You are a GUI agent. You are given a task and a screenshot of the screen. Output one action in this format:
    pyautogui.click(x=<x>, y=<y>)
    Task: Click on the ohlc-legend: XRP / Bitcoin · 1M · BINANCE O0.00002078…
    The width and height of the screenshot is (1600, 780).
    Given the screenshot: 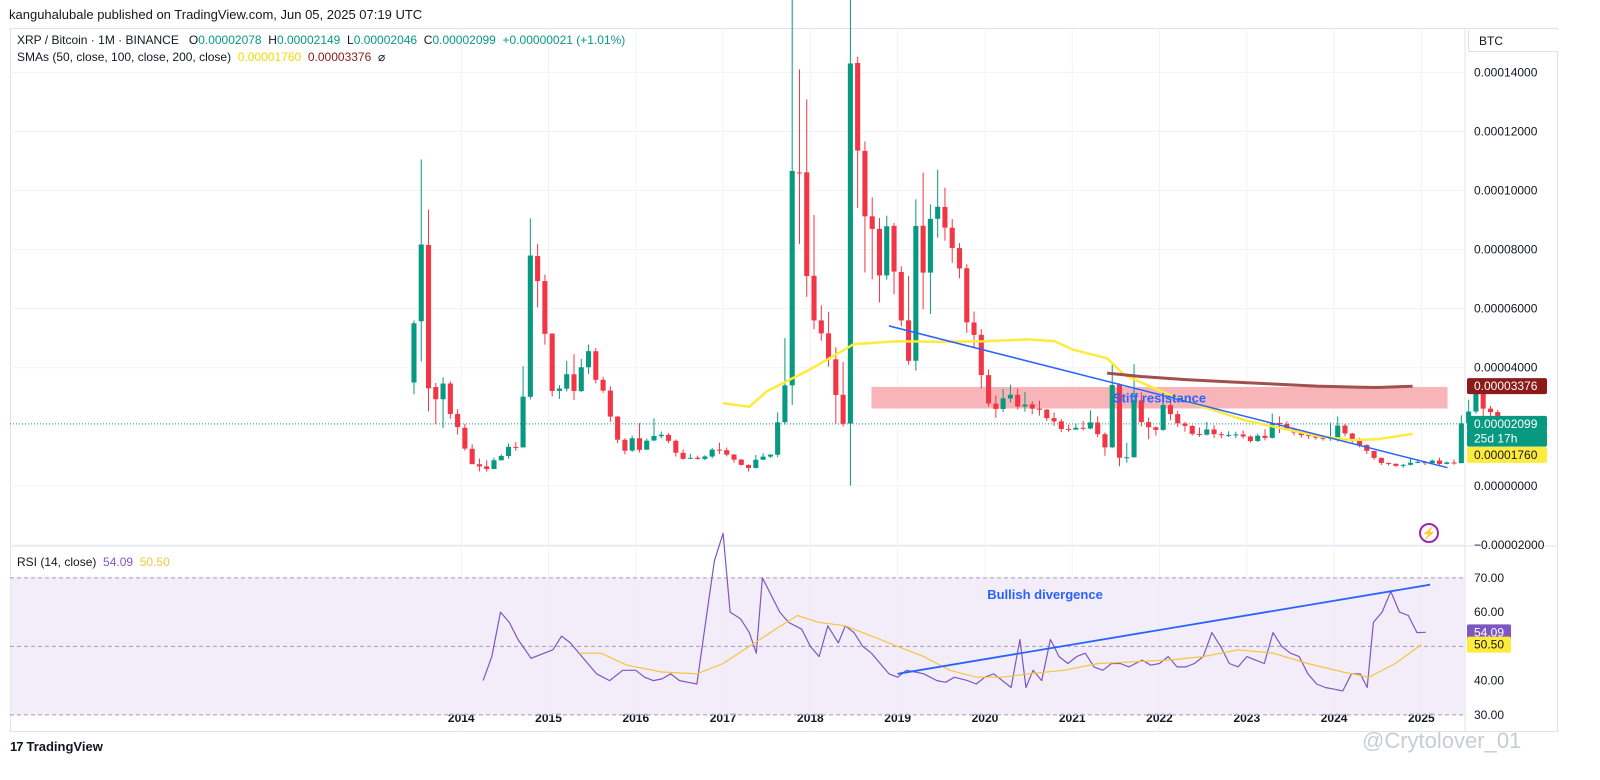 What is the action you would take?
    pyautogui.click(x=321, y=40)
    